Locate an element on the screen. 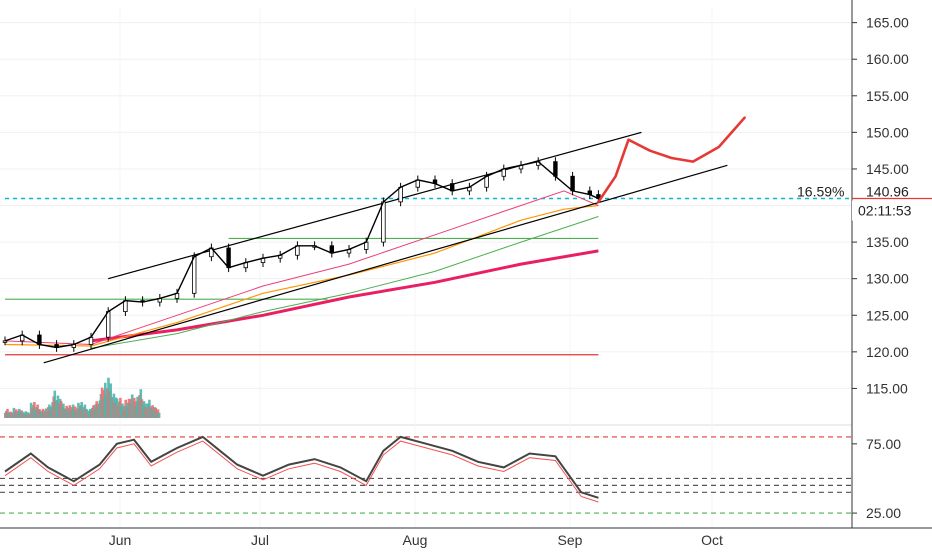 This screenshot has height=555, width=932. rsi-panel is located at coordinates (426, 474).